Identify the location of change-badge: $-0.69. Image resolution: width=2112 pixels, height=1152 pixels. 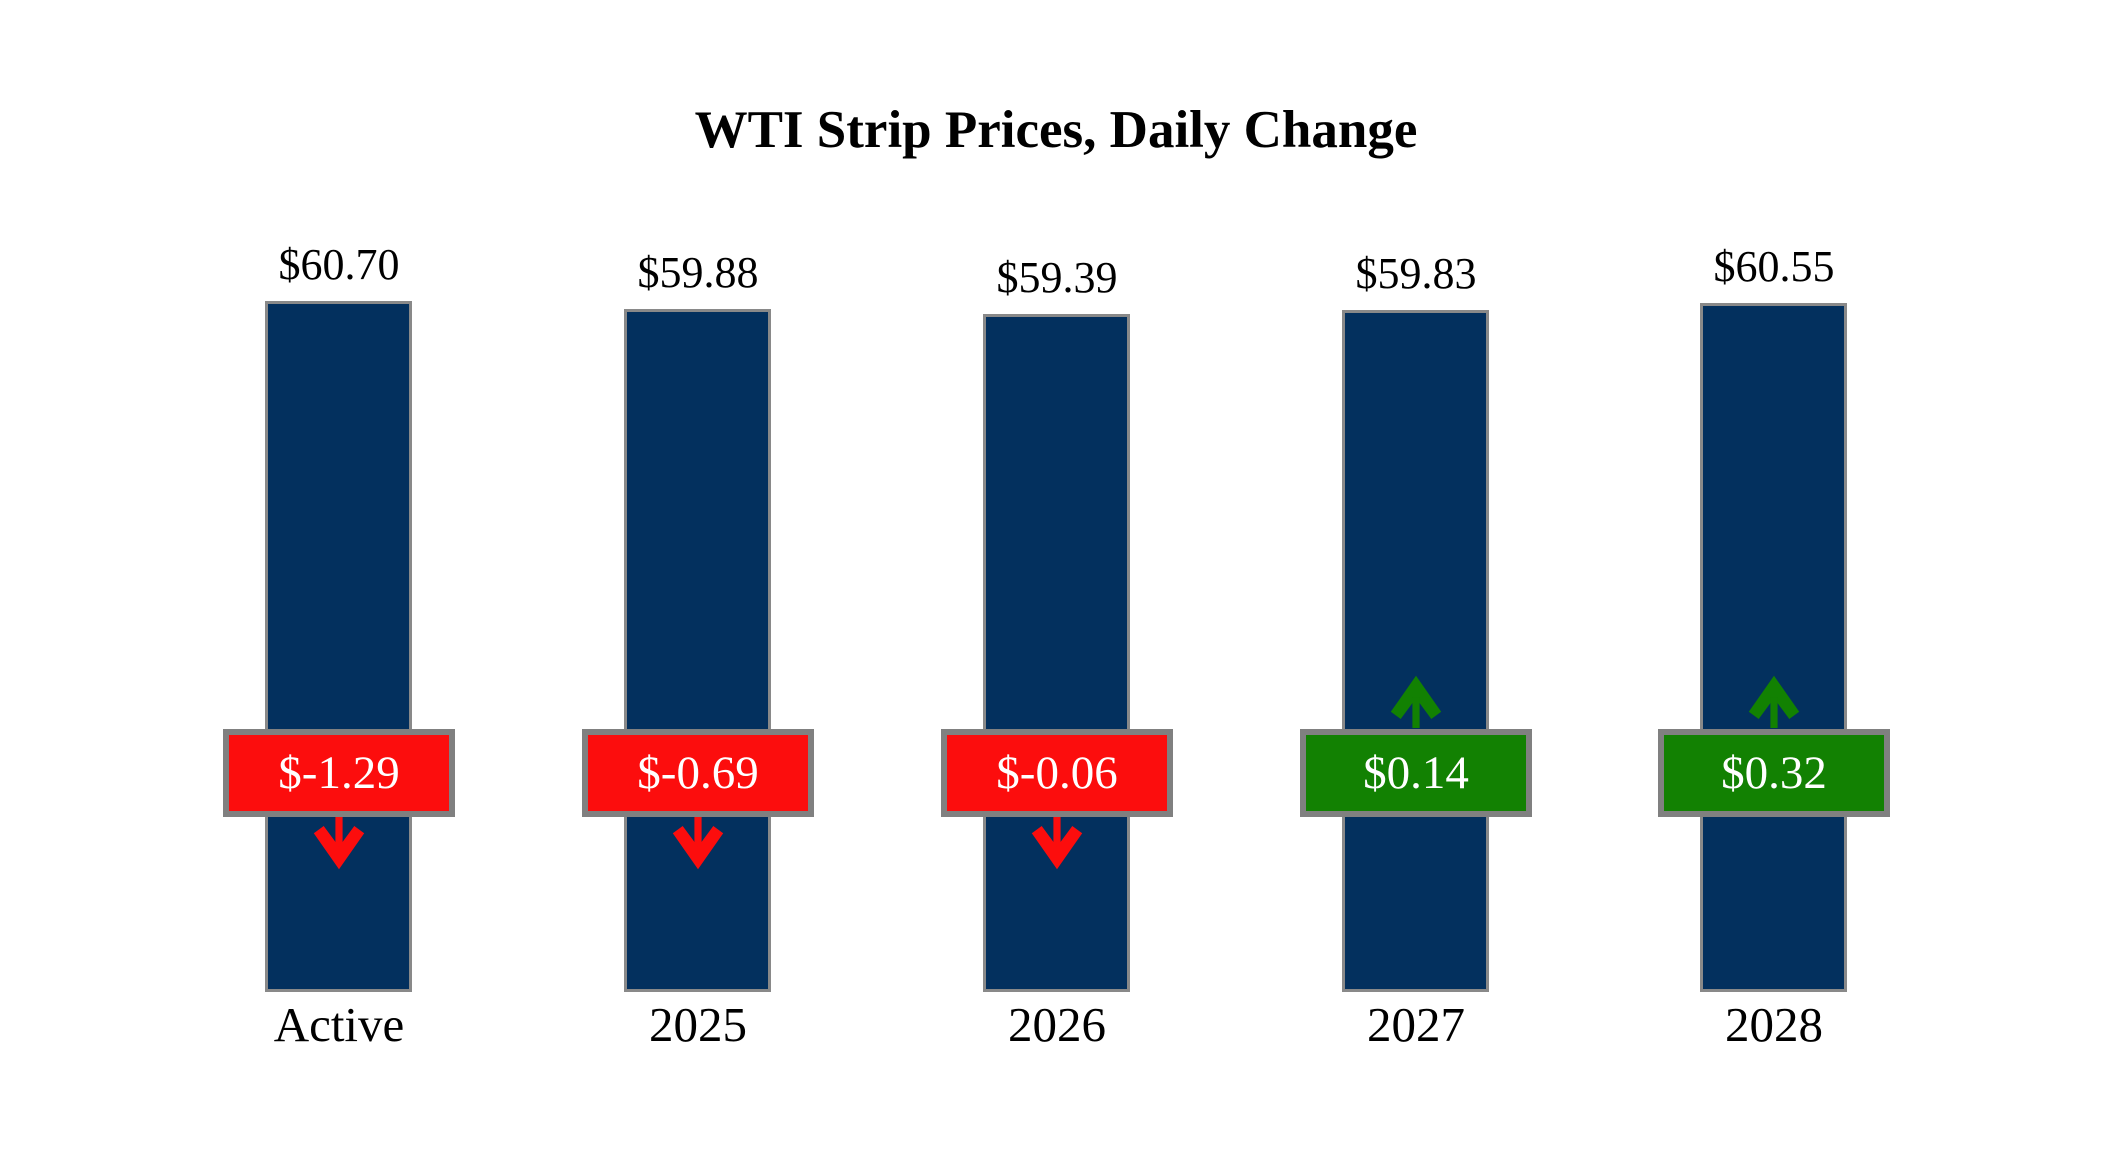
(698, 773).